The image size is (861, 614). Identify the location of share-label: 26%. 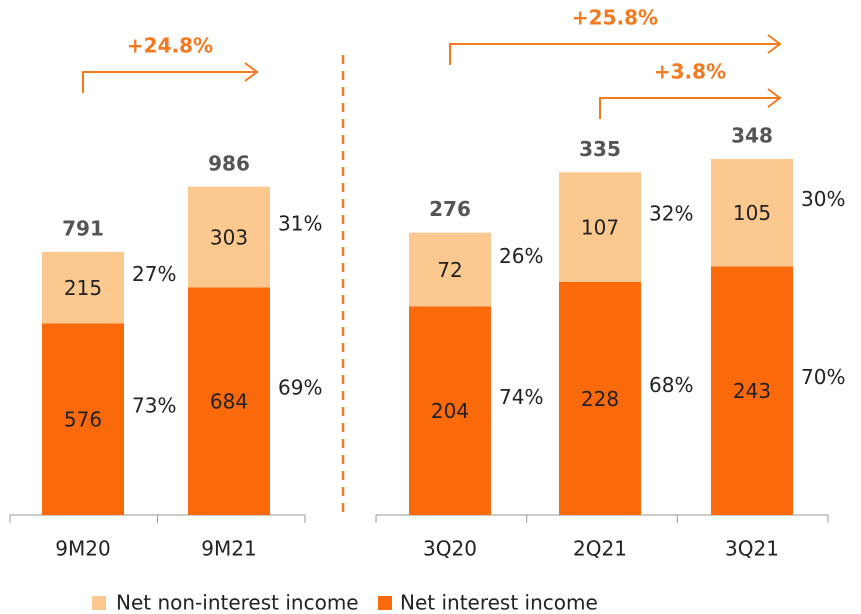
(521, 256).